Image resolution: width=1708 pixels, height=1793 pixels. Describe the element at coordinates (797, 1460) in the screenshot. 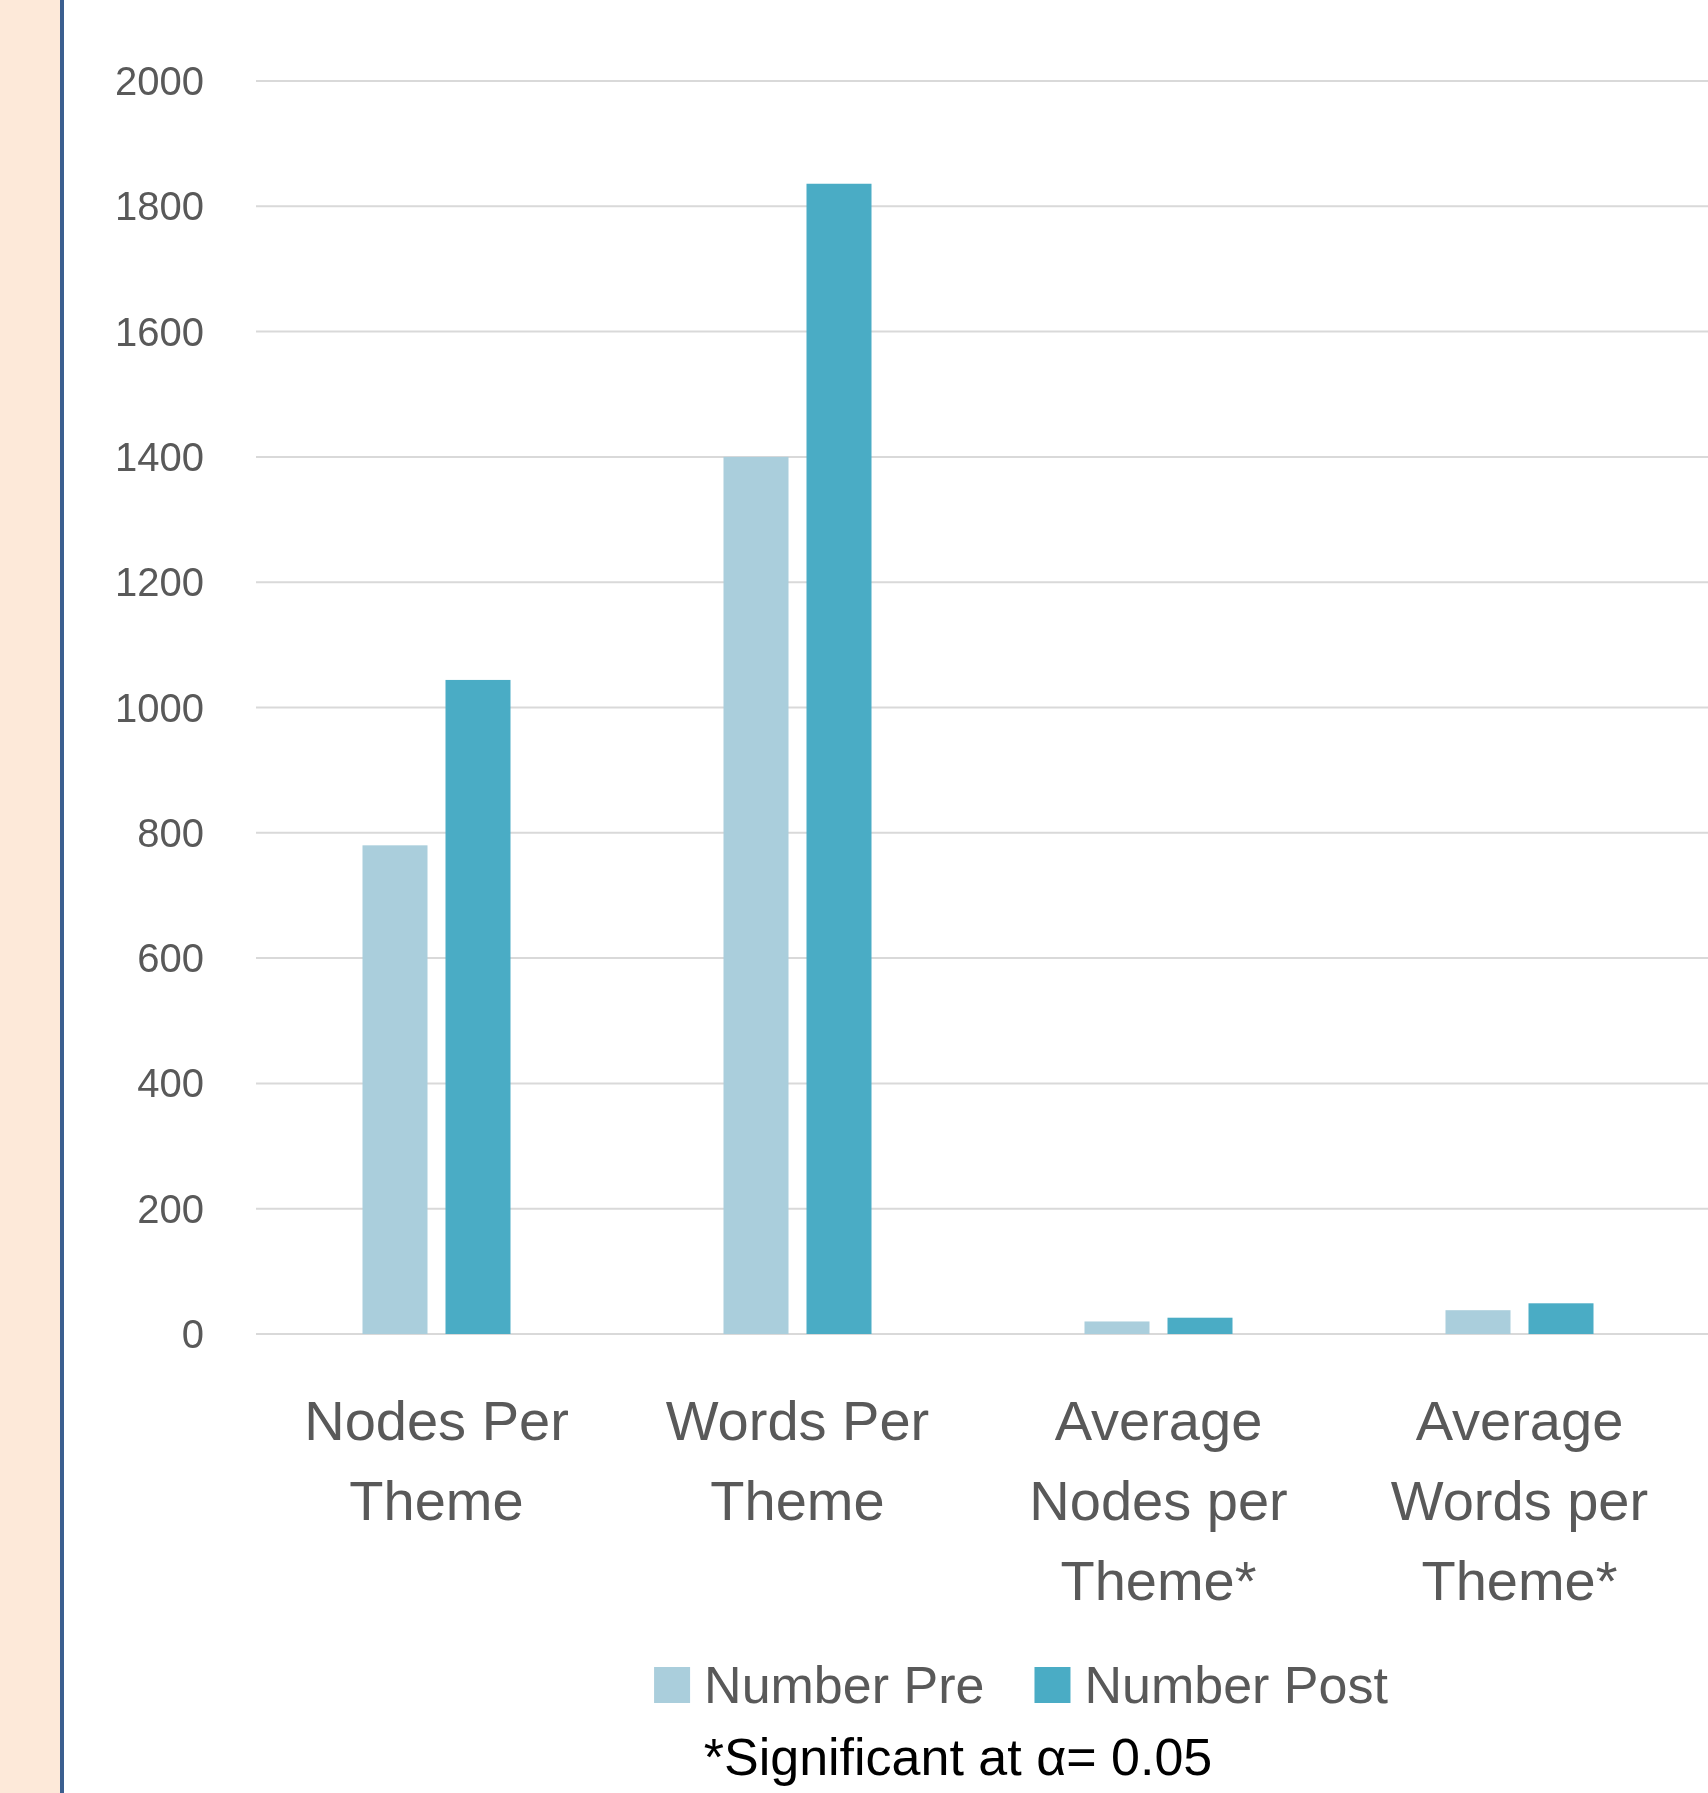

I see `x-tick-label: Words Per Theme` at that location.